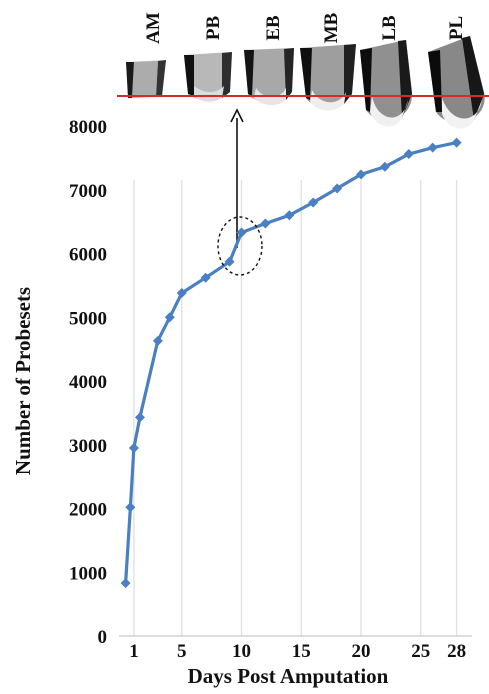 The height and width of the screenshot is (694, 489). Describe the element at coordinates (420, 651) in the screenshot. I see `x-tick-25: 25` at that location.